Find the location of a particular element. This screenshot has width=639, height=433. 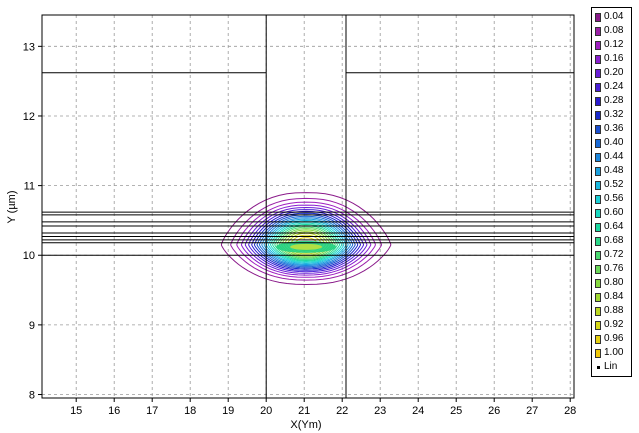

contour-level-0.08 is located at coordinates (306, 239).